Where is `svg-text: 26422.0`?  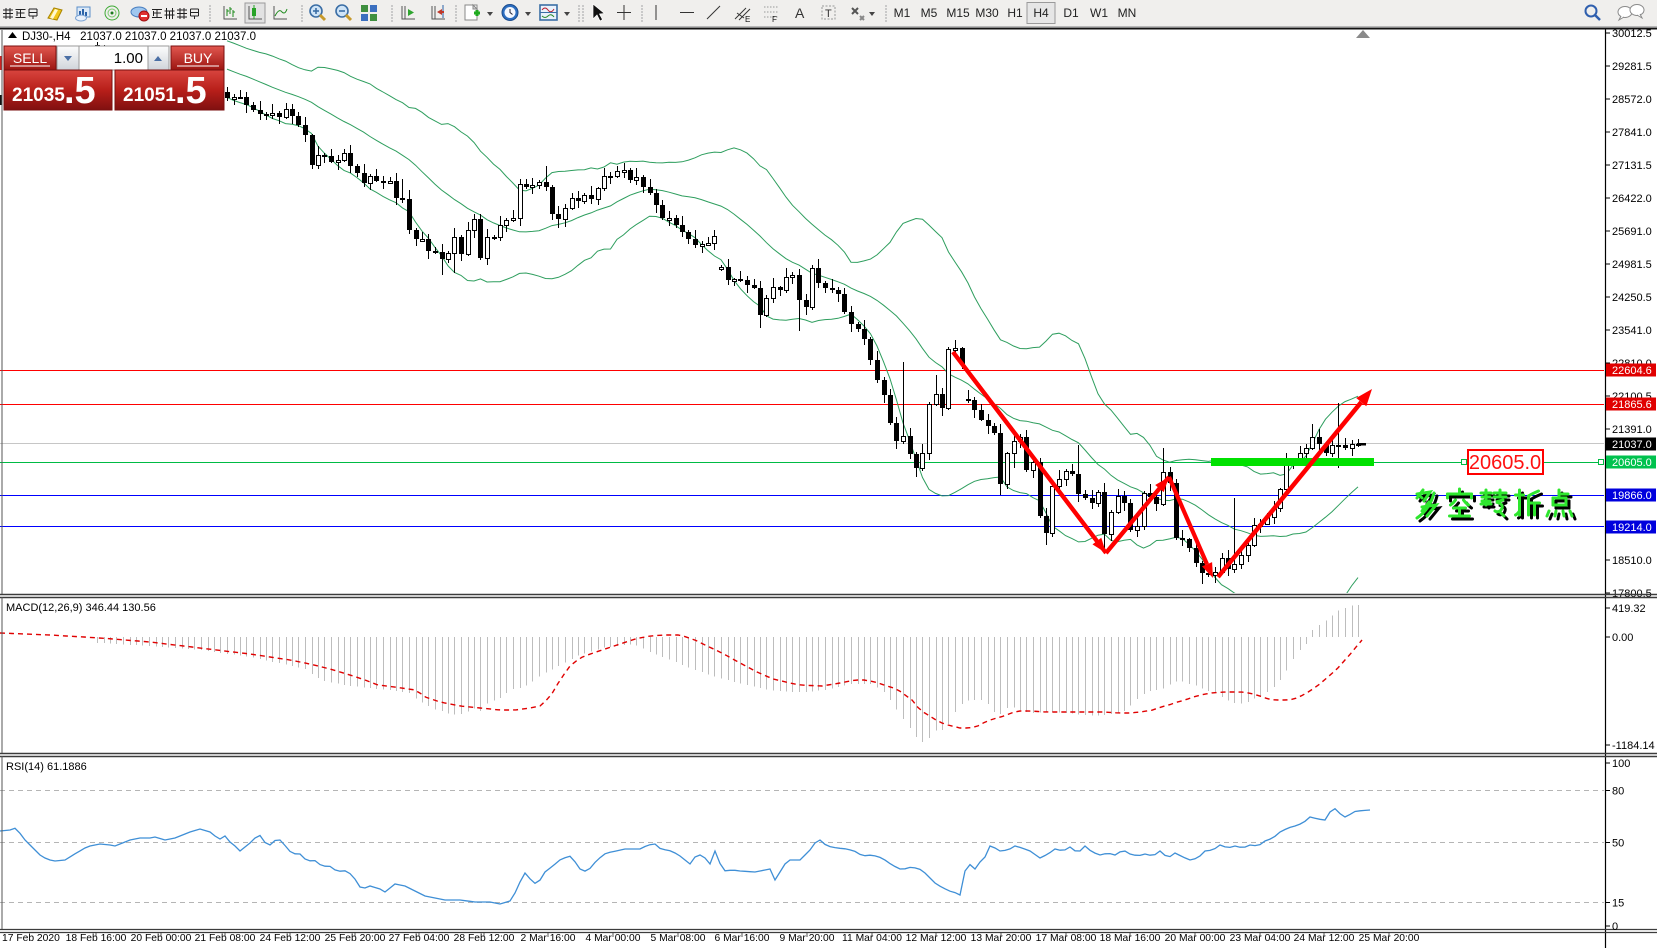 svg-text: 26422.0 is located at coordinates (1632, 199).